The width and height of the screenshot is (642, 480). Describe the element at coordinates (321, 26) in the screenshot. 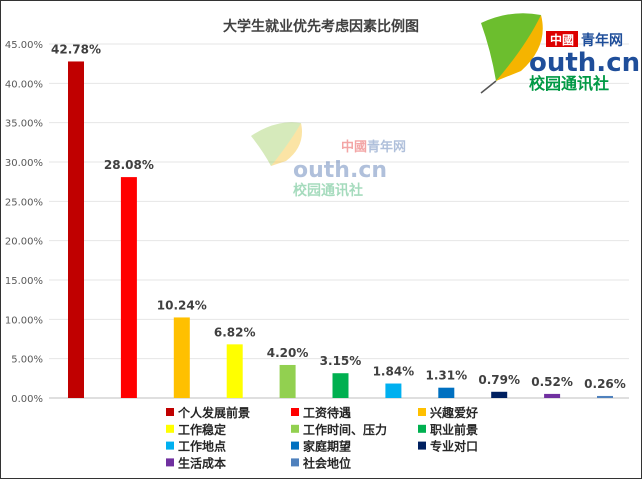

I see `chart-title: 大学生就业优先考虑因素比例图` at that location.